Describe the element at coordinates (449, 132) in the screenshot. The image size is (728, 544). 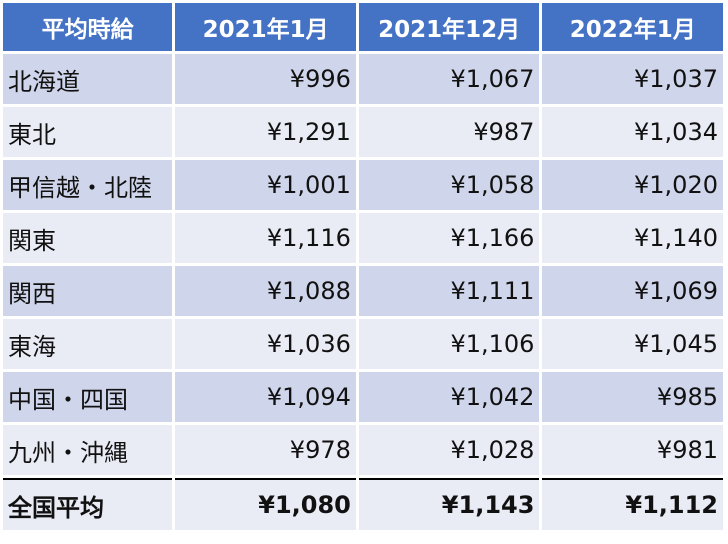
I see `wage-cell: ¥987` at that location.